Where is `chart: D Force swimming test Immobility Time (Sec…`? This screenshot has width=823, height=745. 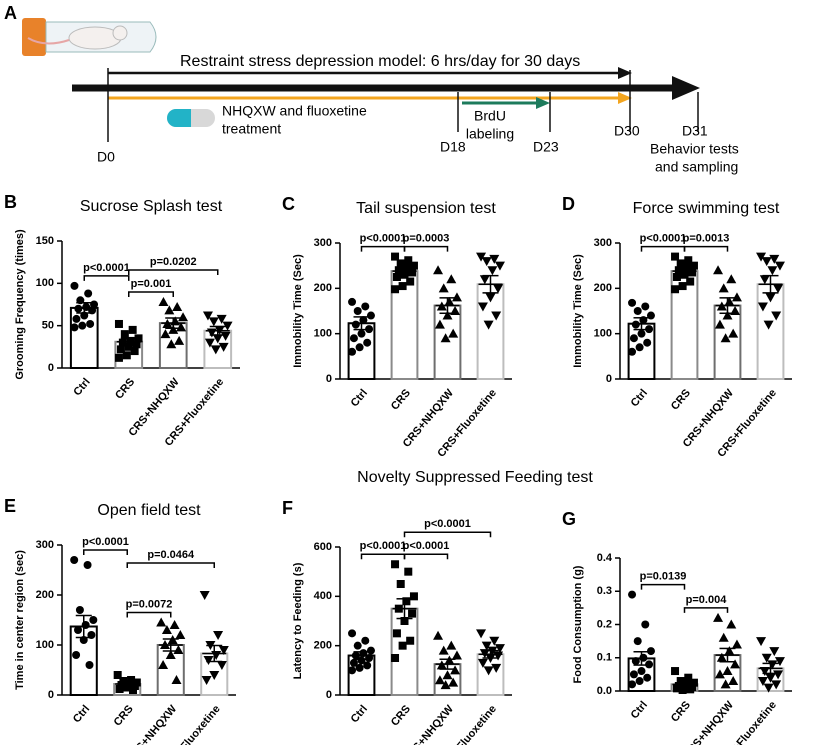 chart: D Force swimming test Immobility Time (Sec… is located at coordinates (677, 327).